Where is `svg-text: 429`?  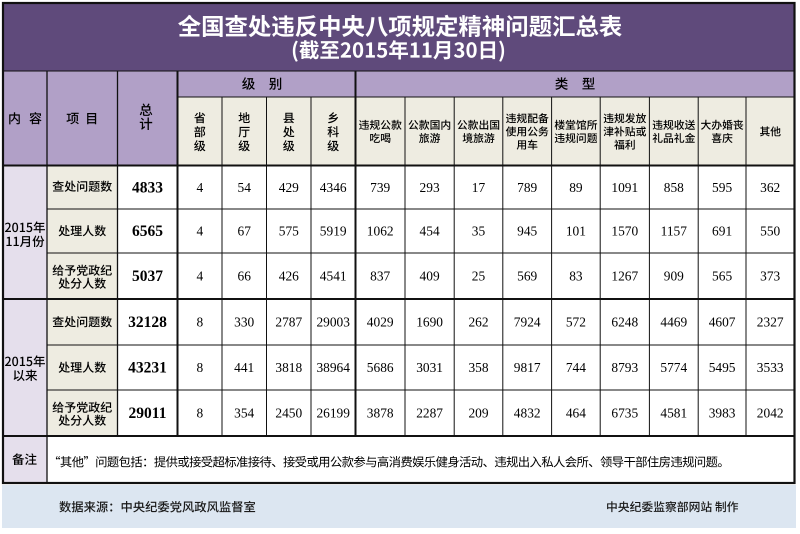 svg-text: 429 is located at coordinates (289, 187).